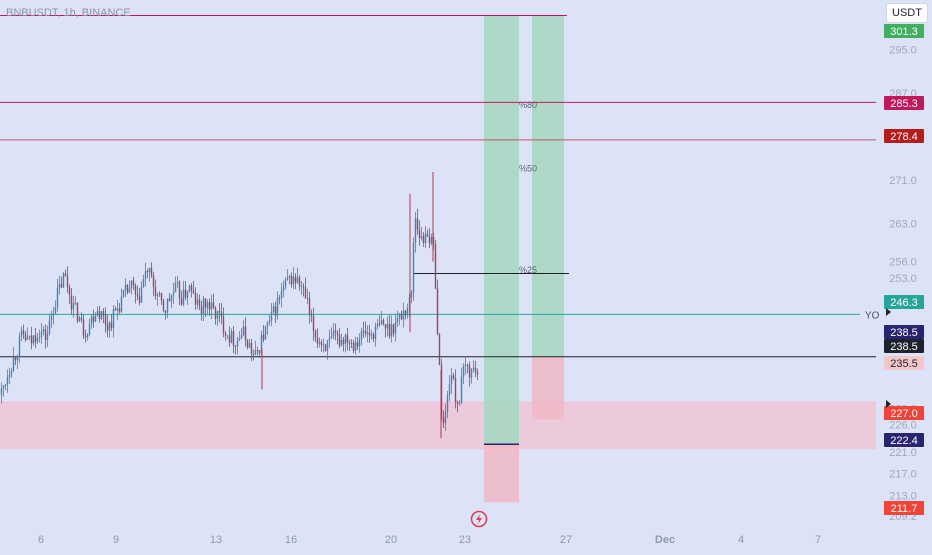 The image size is (932, 555). What do you see at coordinates (904, 364) in the screenshot?
I see `price-badge-label: 235.5` at bounding box center [904, 364].